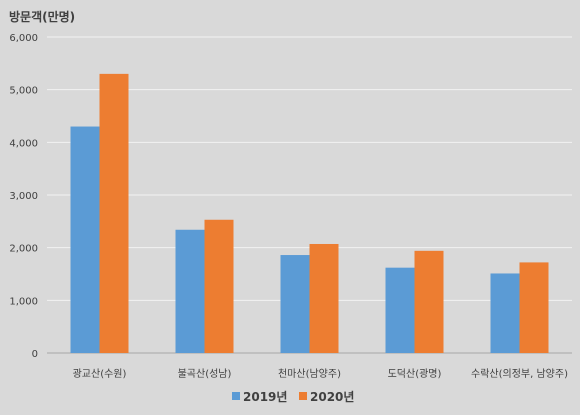 The width and height of the screenshot is (580, 415). What do you see at coordinates (293, 397) in the screenshot?
I see `legend: 2019년 2020년` at bounding box center [293, 397].